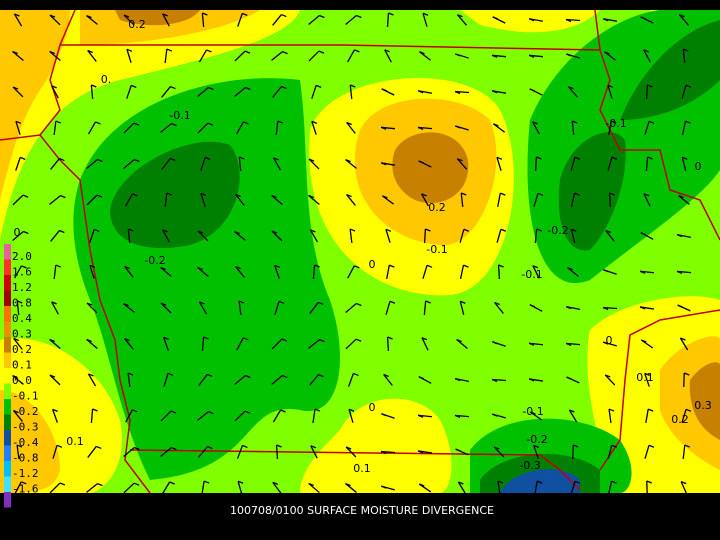 The width and height of the screenshot is (720, 540). What do you see at coordinates (536, 439) in the screenshot?
I see `contour-label: -0.2` at bounding box center [536, 439].